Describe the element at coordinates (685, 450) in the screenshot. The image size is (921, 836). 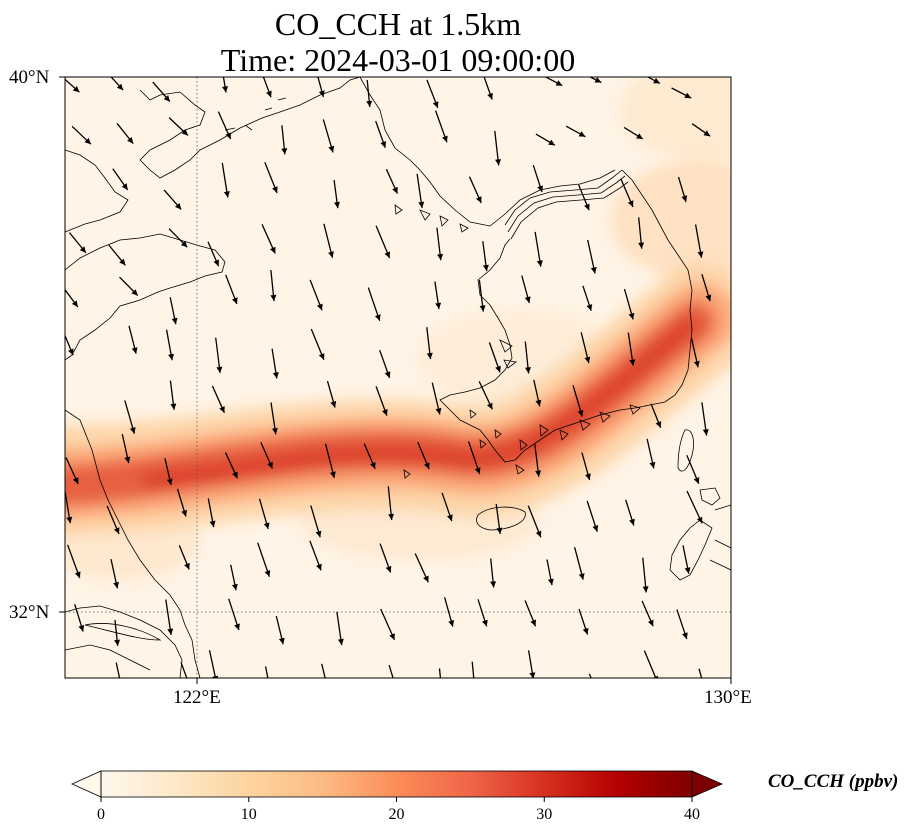
I see `tsushima-island` at that location.